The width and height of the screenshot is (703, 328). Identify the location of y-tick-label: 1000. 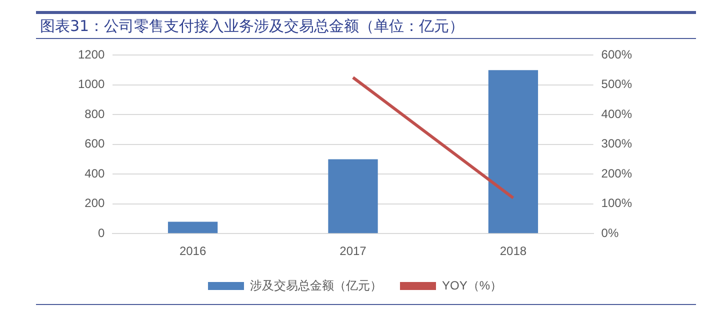
(92, 84).